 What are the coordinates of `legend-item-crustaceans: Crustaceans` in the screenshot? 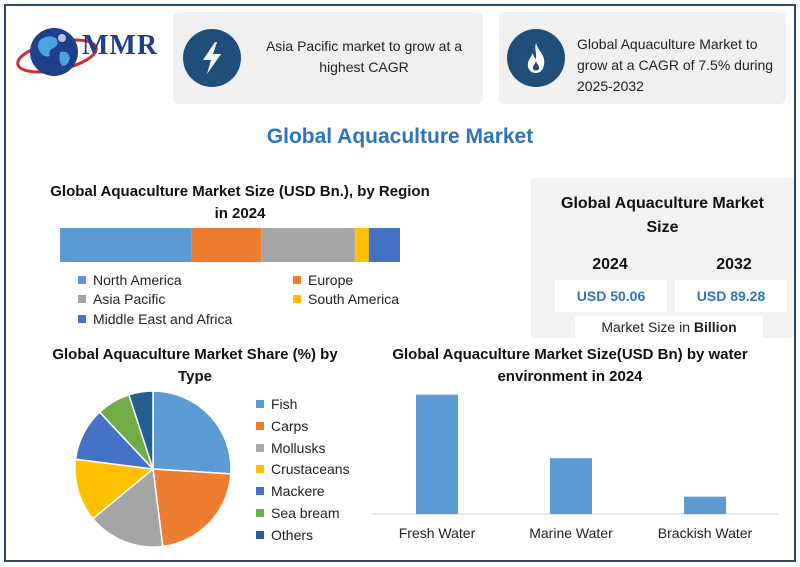 It's located at (303, 469).